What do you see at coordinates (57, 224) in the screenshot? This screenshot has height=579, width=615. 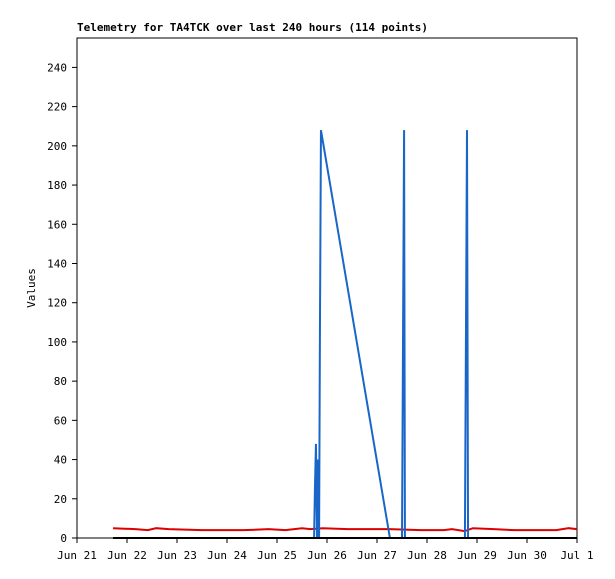 I see `y-tick-label: 160` at bounding box center [57, 224].